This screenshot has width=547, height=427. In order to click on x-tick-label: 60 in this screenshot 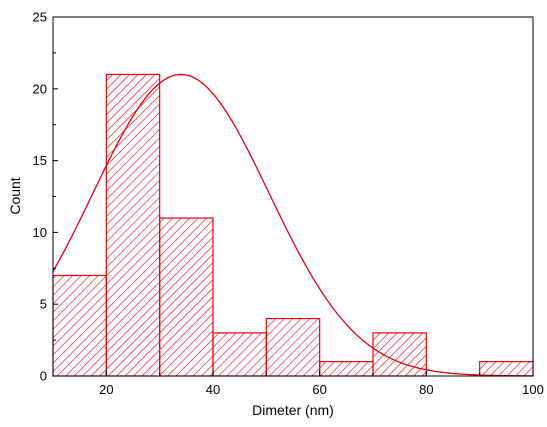, I will do `click(319, 389)`.